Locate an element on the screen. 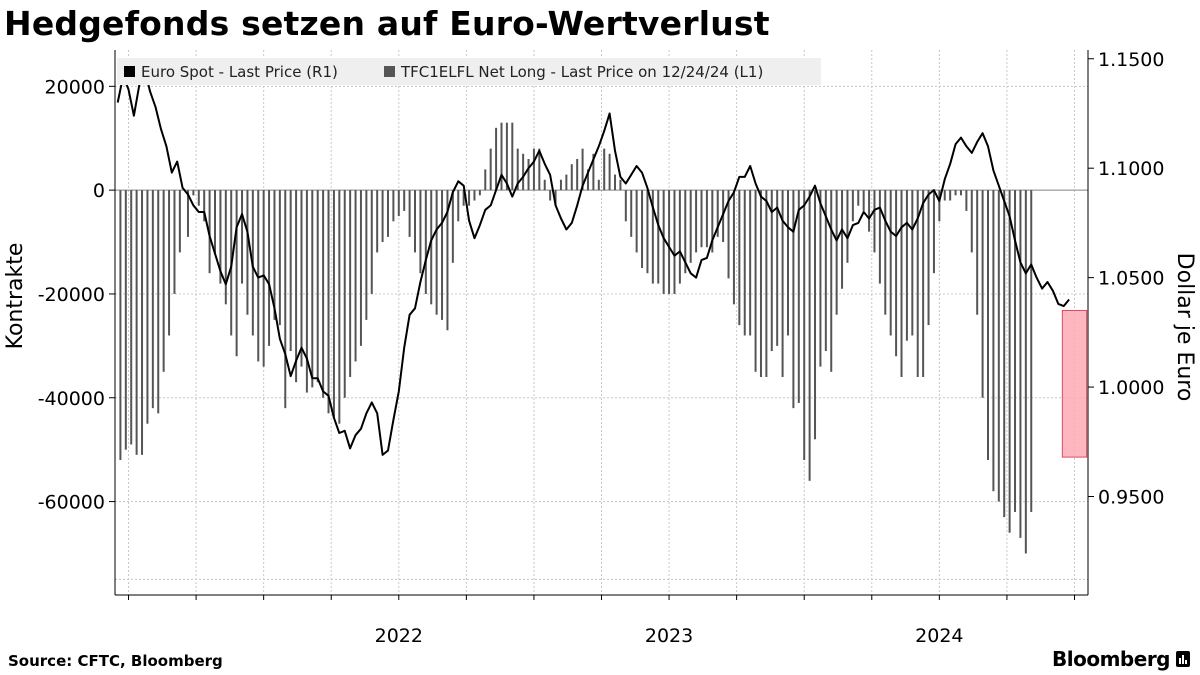  legend-label-euro-spot: Euro Spot - Last Price (R1) is located at coordinates (239, 72).